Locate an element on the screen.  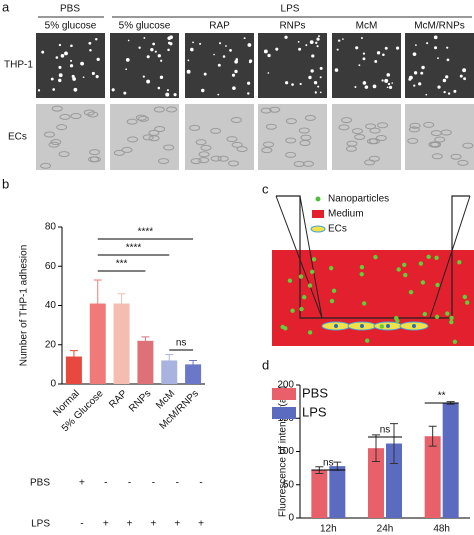
y-tick-label: 0 is located at coordinates (291, 518).